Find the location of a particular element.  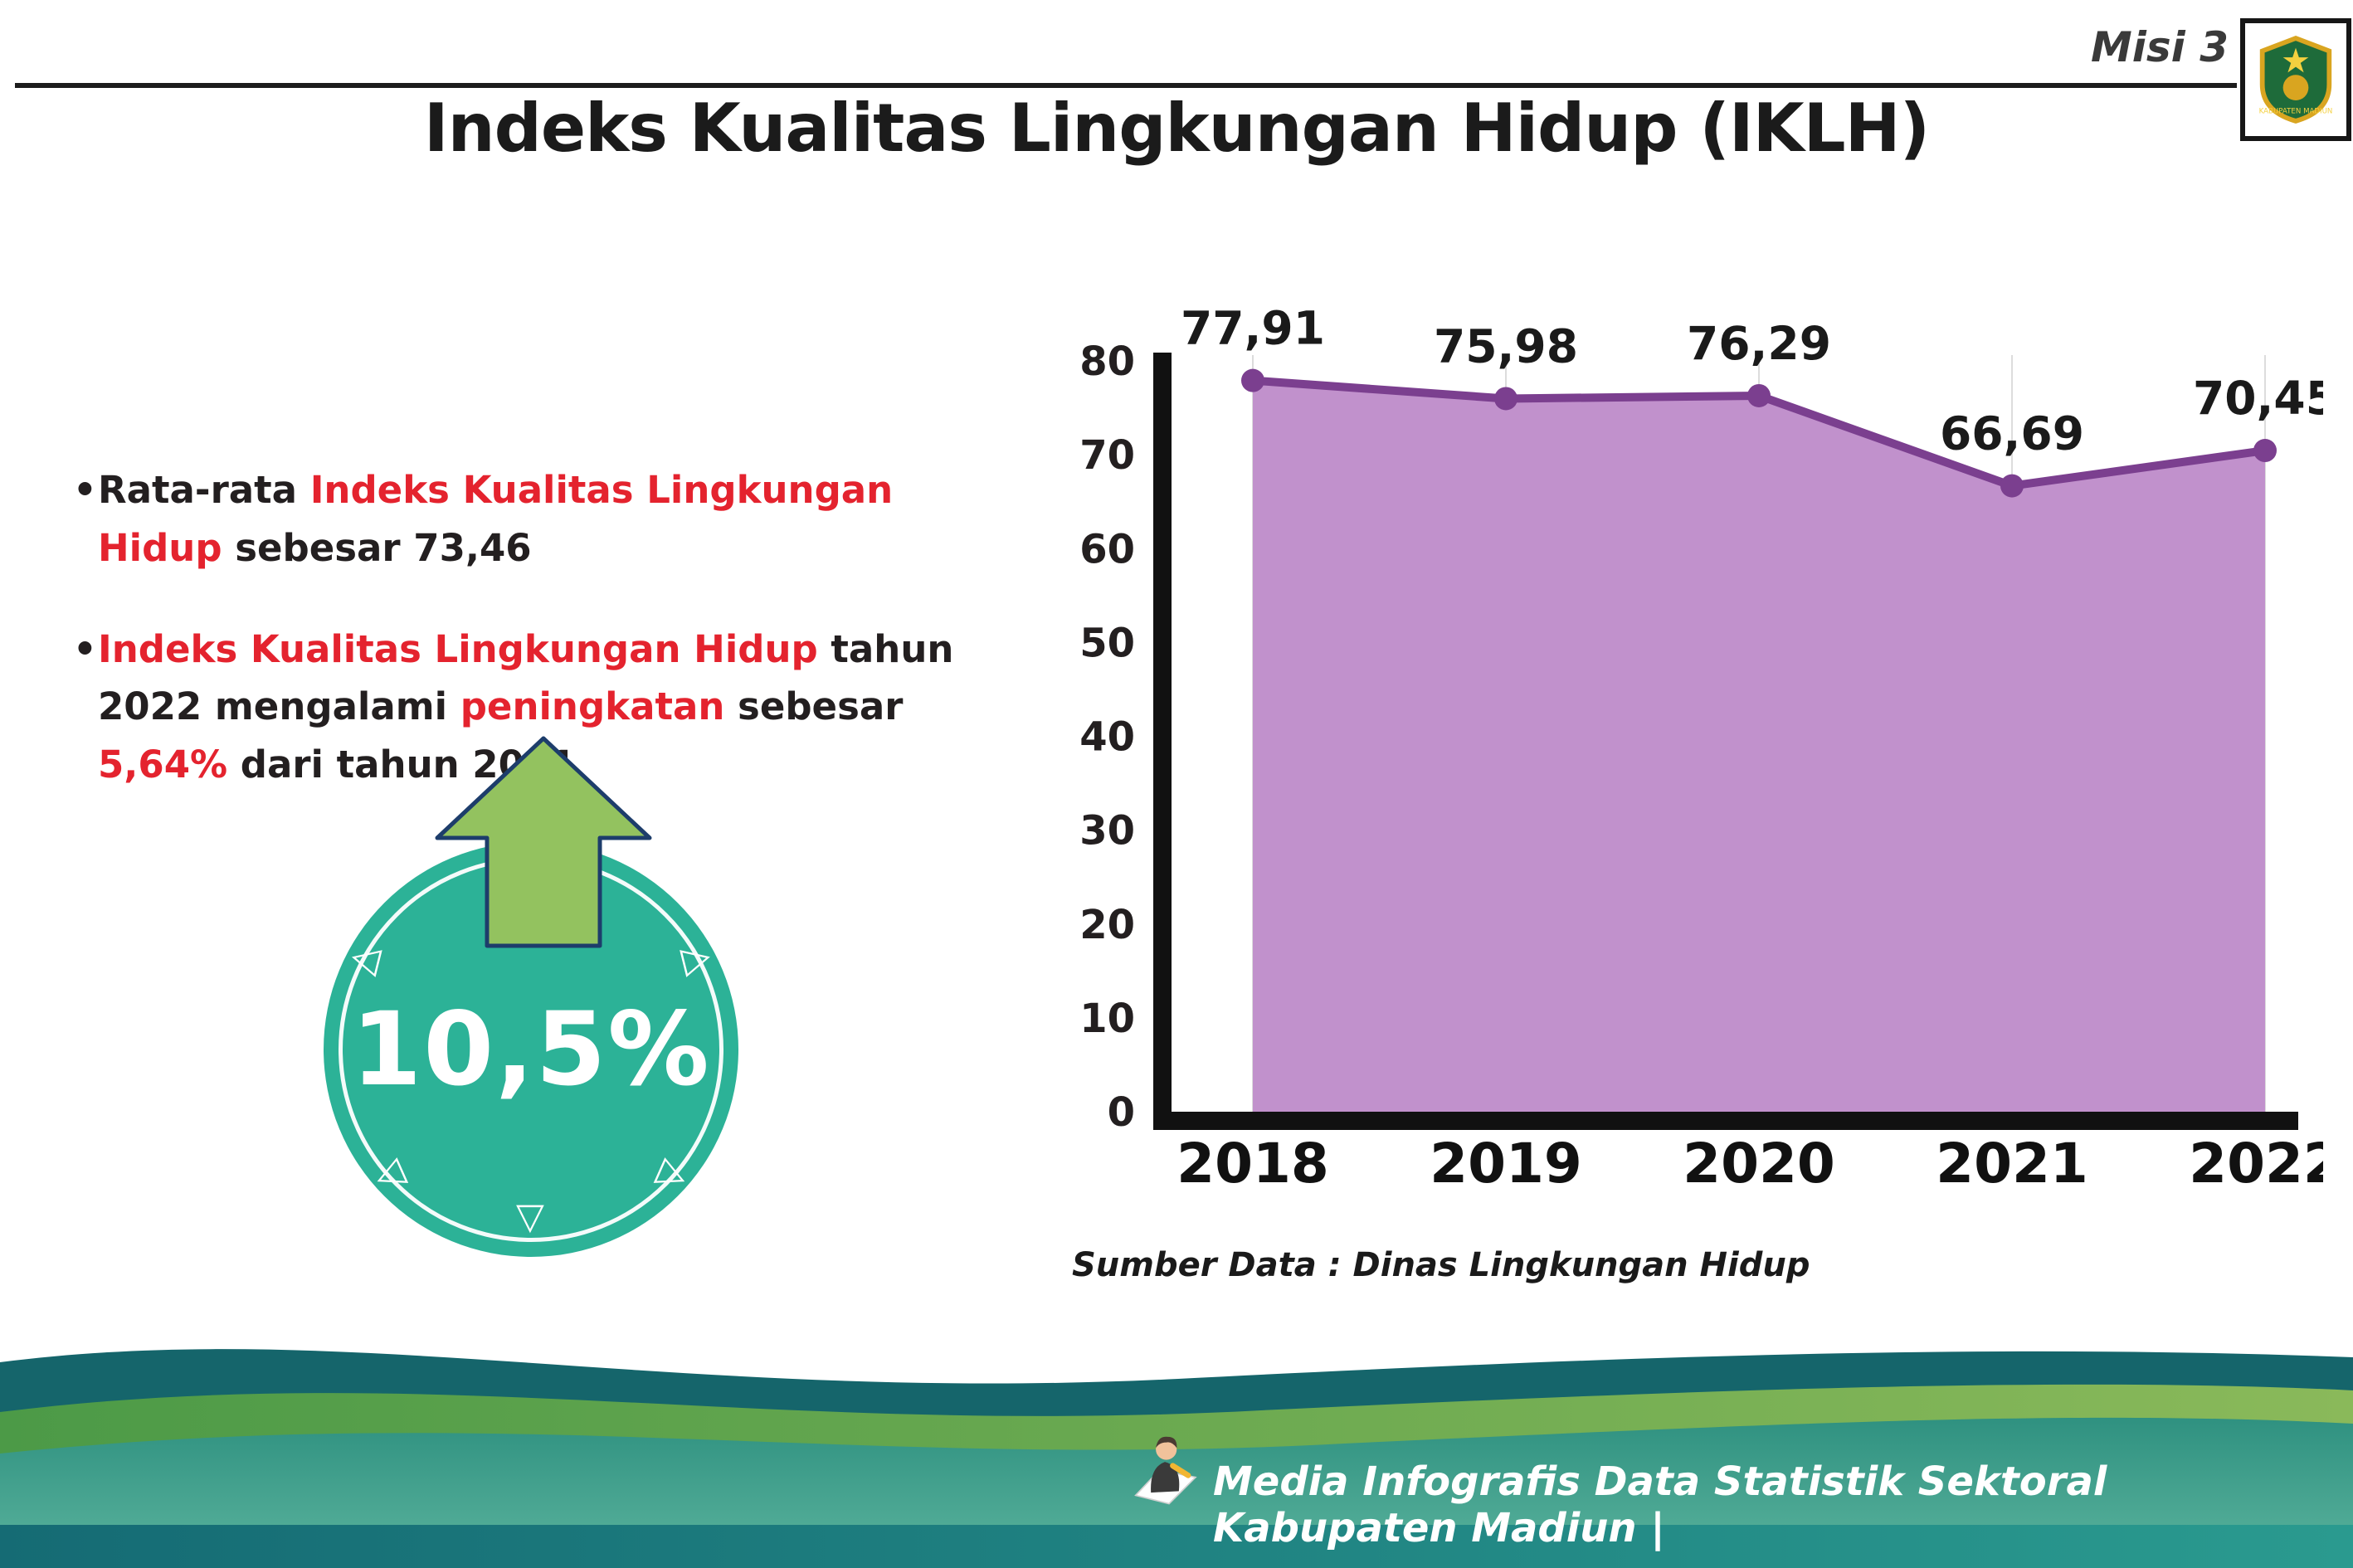

svg-text: KABUPATEN MADIUN is located at coordinates (2296, 111).